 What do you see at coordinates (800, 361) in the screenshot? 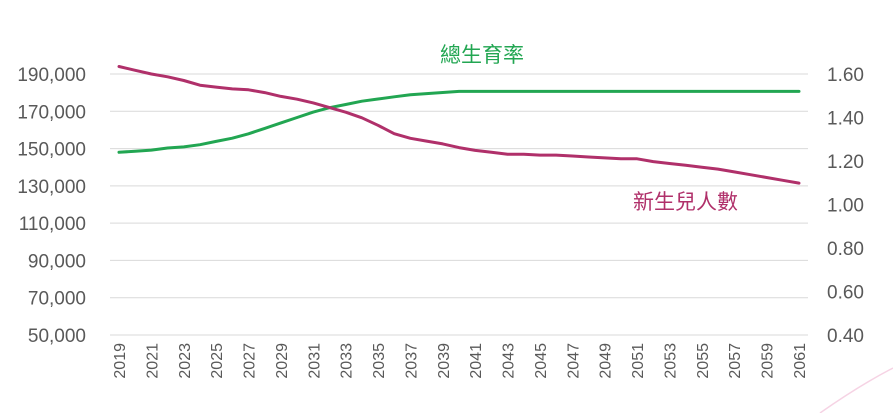
I see `x-tick-label: 2061` at bounding box center [800, 361].